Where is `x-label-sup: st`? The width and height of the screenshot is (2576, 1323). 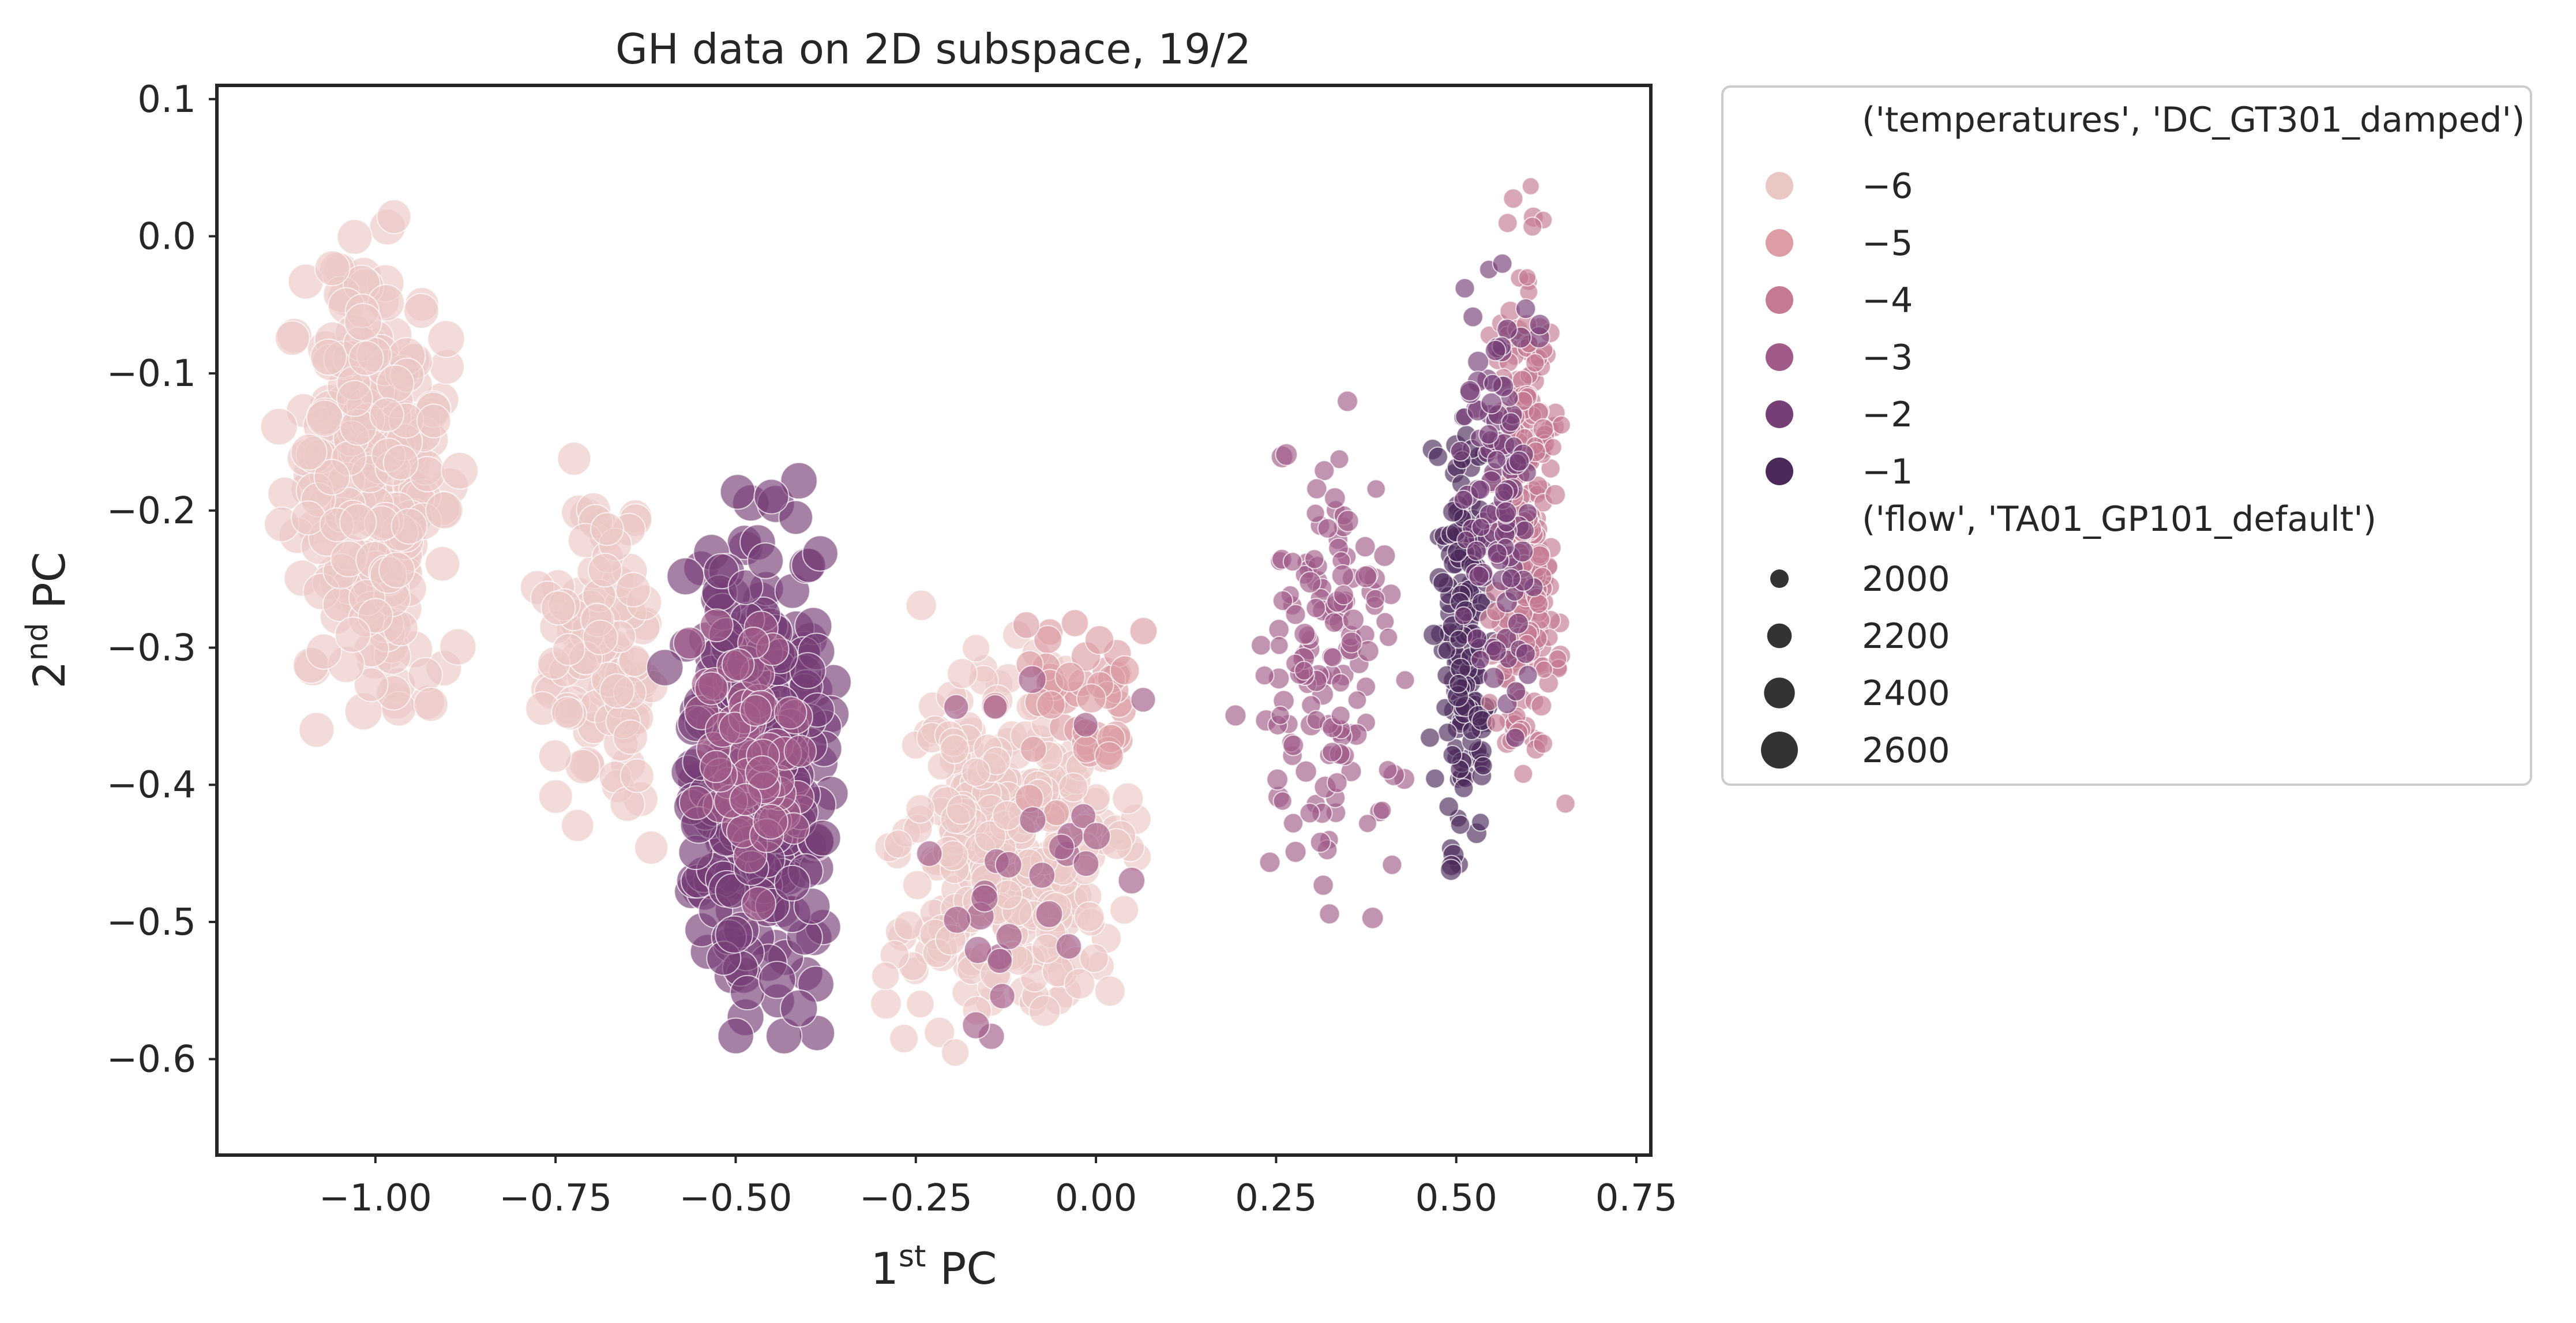 x-label-sup: st is located at coordinates (913, 1256).